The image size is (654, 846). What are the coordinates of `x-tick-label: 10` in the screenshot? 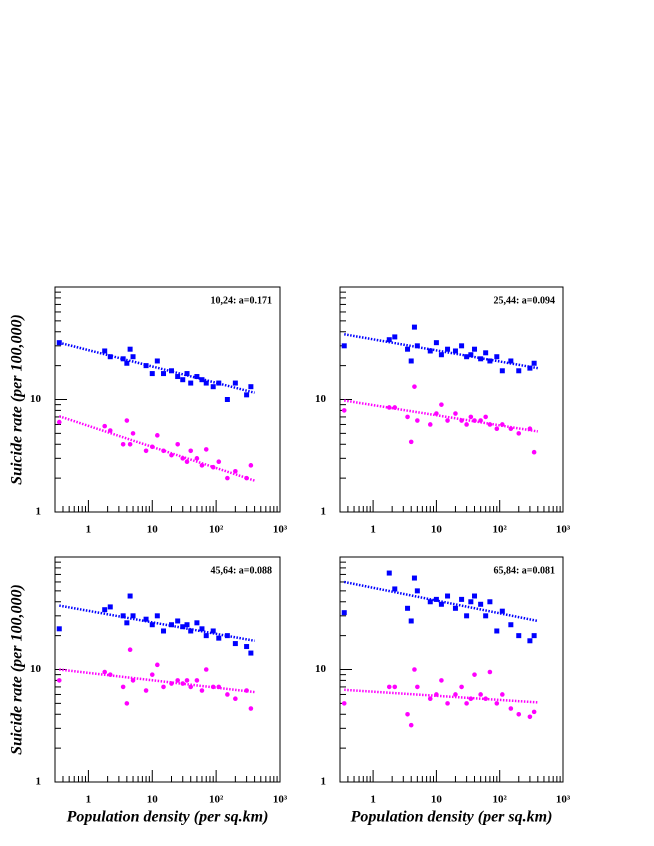 It's located at (437, 800).